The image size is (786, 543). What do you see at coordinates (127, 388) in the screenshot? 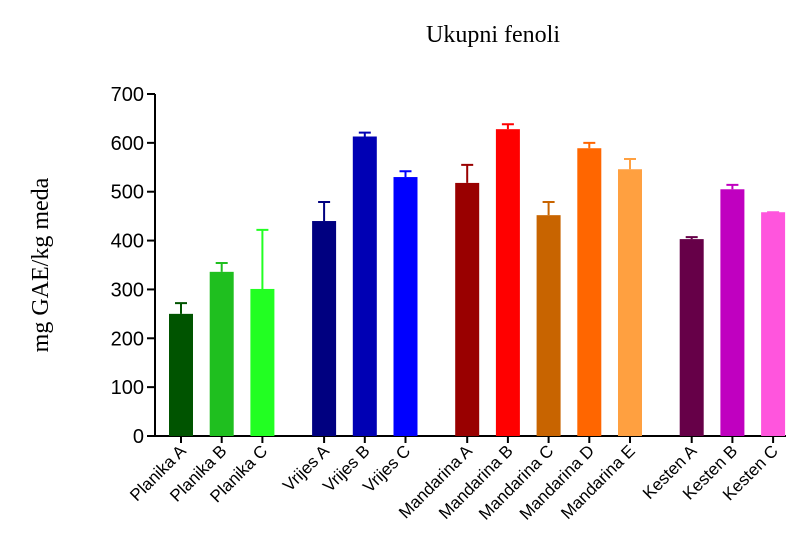
I see `y-tick-label: 100` at bounding box center [127, 388].